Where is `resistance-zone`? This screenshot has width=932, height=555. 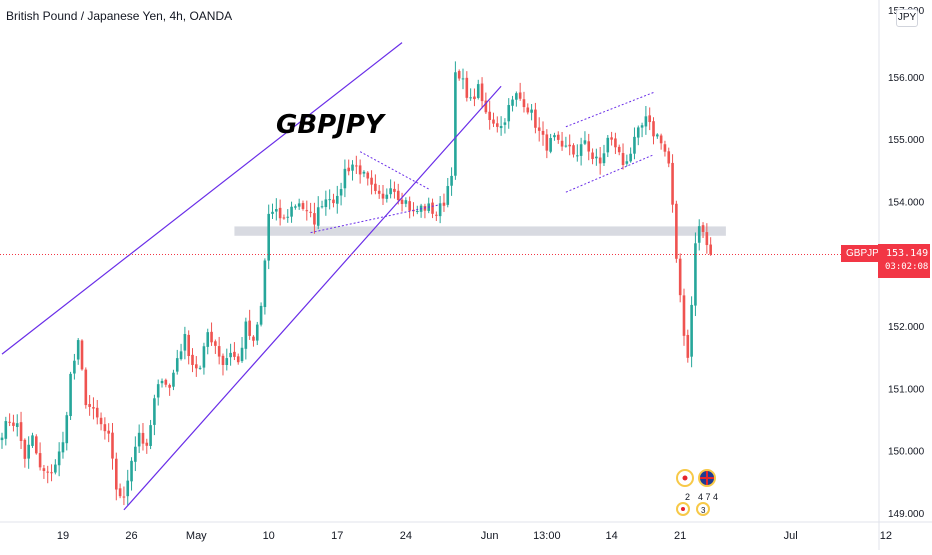
resistance-zone is located at coordinates (480, 231).